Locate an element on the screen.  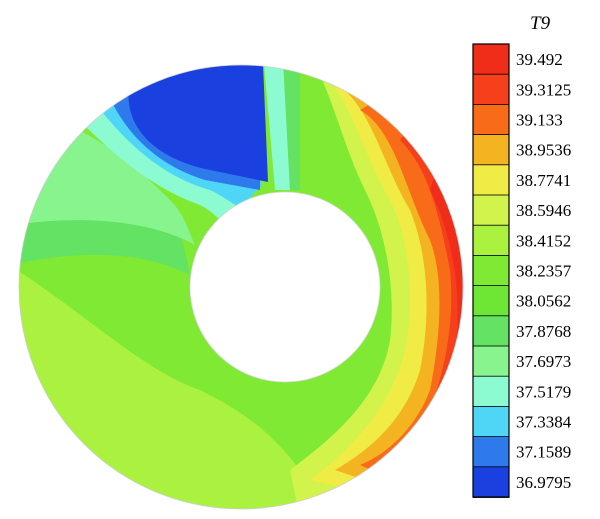
legend-tick-label: 38.5946 is located at coordinates (543, 210).